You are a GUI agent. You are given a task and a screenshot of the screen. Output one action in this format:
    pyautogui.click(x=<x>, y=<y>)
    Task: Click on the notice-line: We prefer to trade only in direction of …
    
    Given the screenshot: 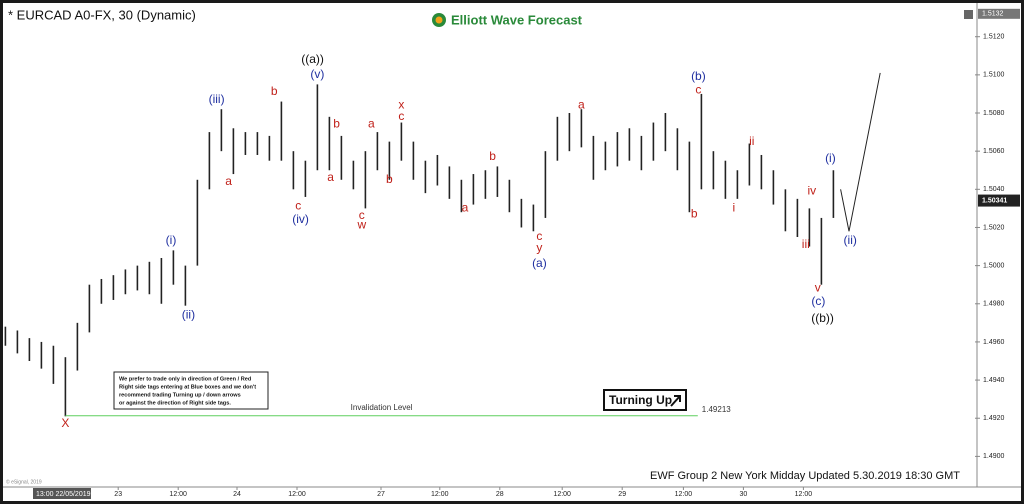 What is the action you would take?
    pyautogui.click(x=185, y=379)
    